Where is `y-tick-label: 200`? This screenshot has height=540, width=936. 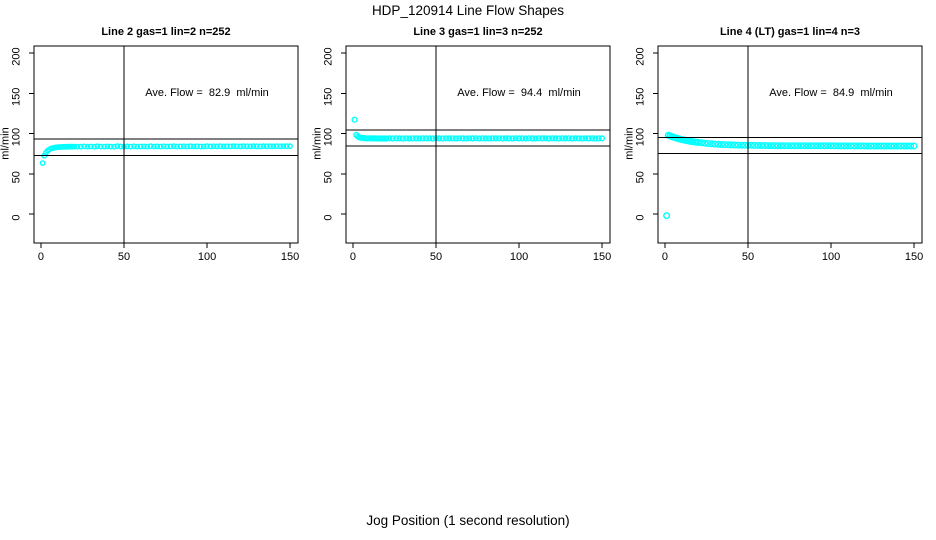 y-tick-label: 200 is located at coordinates (329, 56).